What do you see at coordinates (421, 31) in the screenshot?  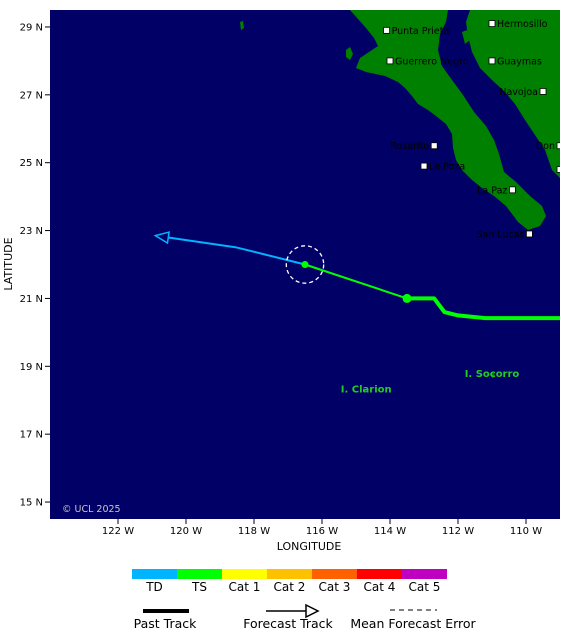 I see `city-label: Punta Prieta` at bounding box center [421, 31].